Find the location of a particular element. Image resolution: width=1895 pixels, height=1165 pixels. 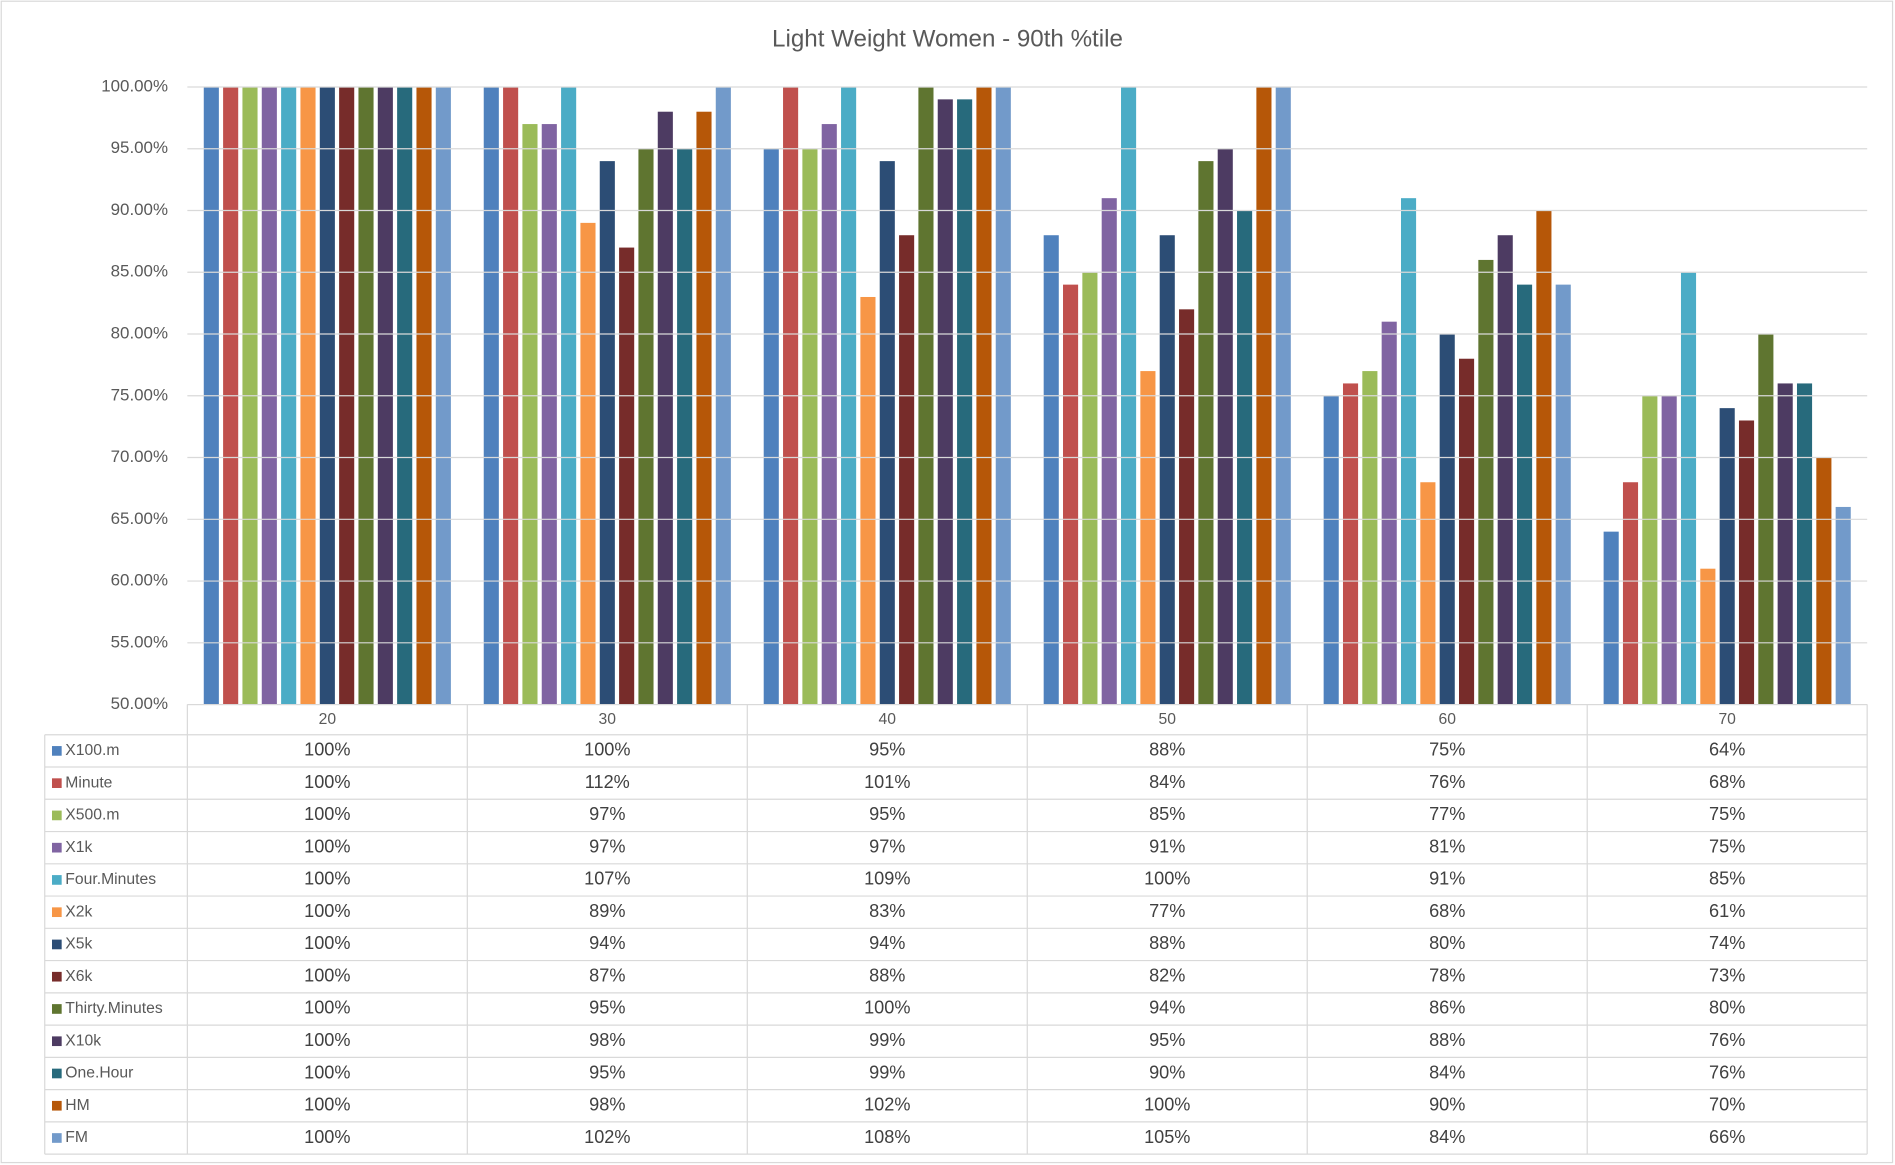

table-cell: 87% is located at coordinates (607, 975).